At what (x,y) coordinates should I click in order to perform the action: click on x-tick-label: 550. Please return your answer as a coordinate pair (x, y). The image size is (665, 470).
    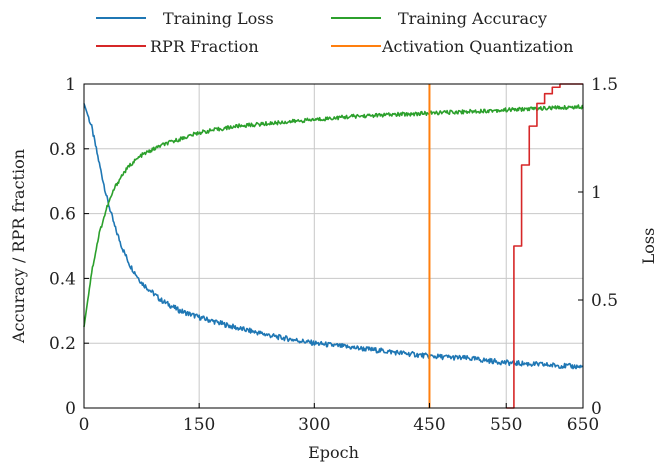
    Looking at the image, I should click on (506, 425).